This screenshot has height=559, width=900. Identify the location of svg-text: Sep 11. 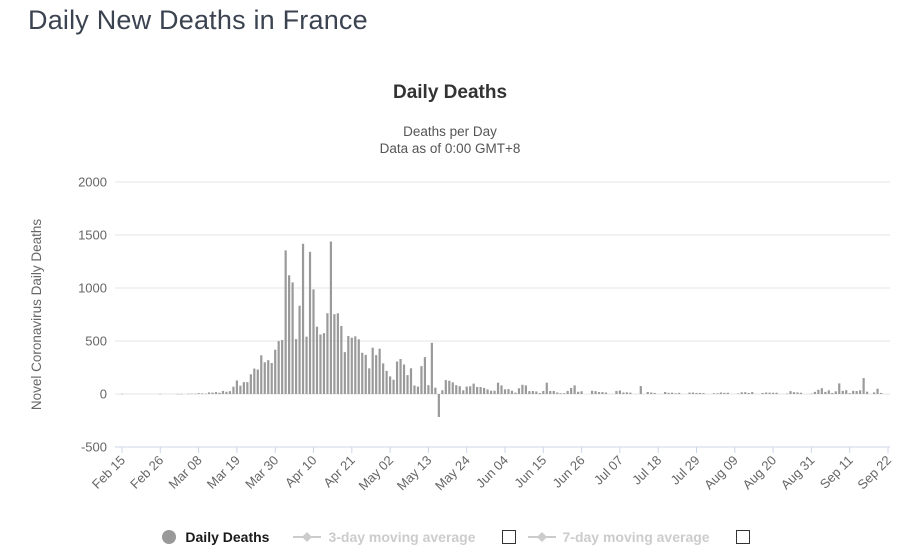
(836, 472).